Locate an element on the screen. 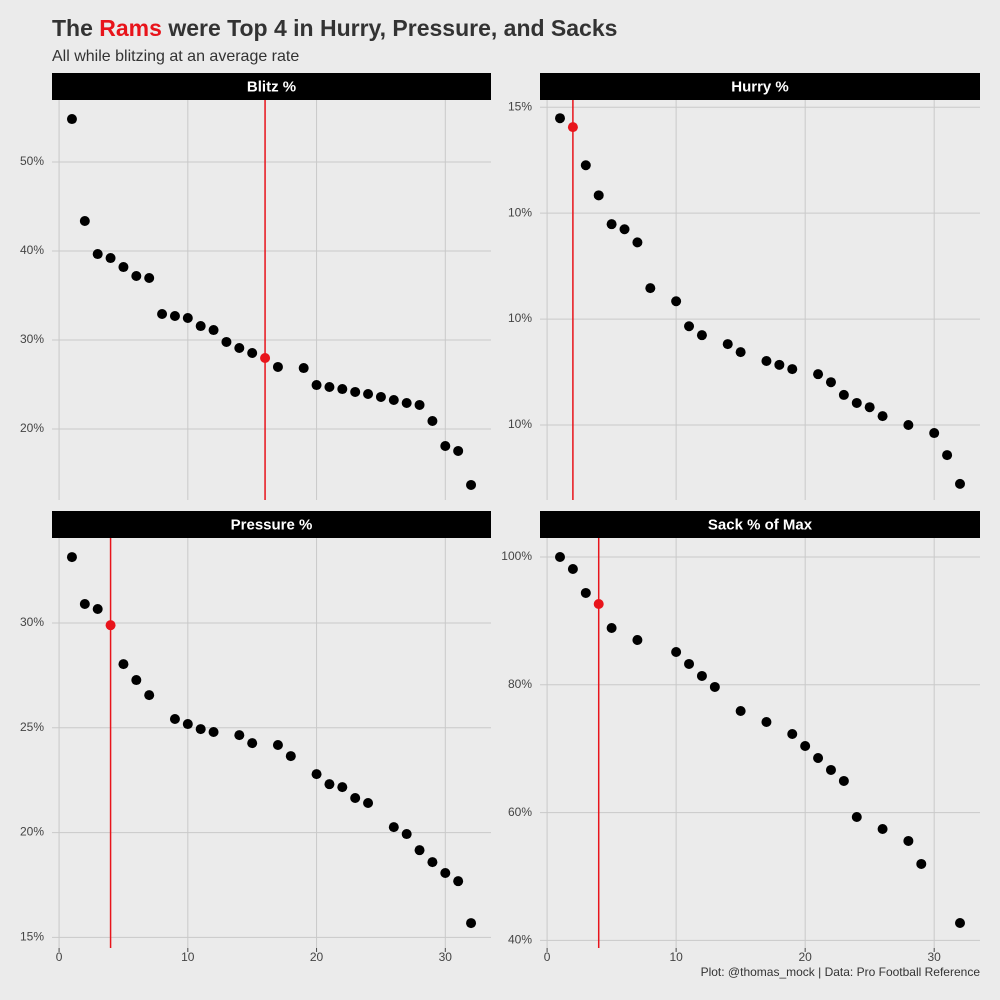  x-tick-label: 10 is located at coordinates (676, 957).